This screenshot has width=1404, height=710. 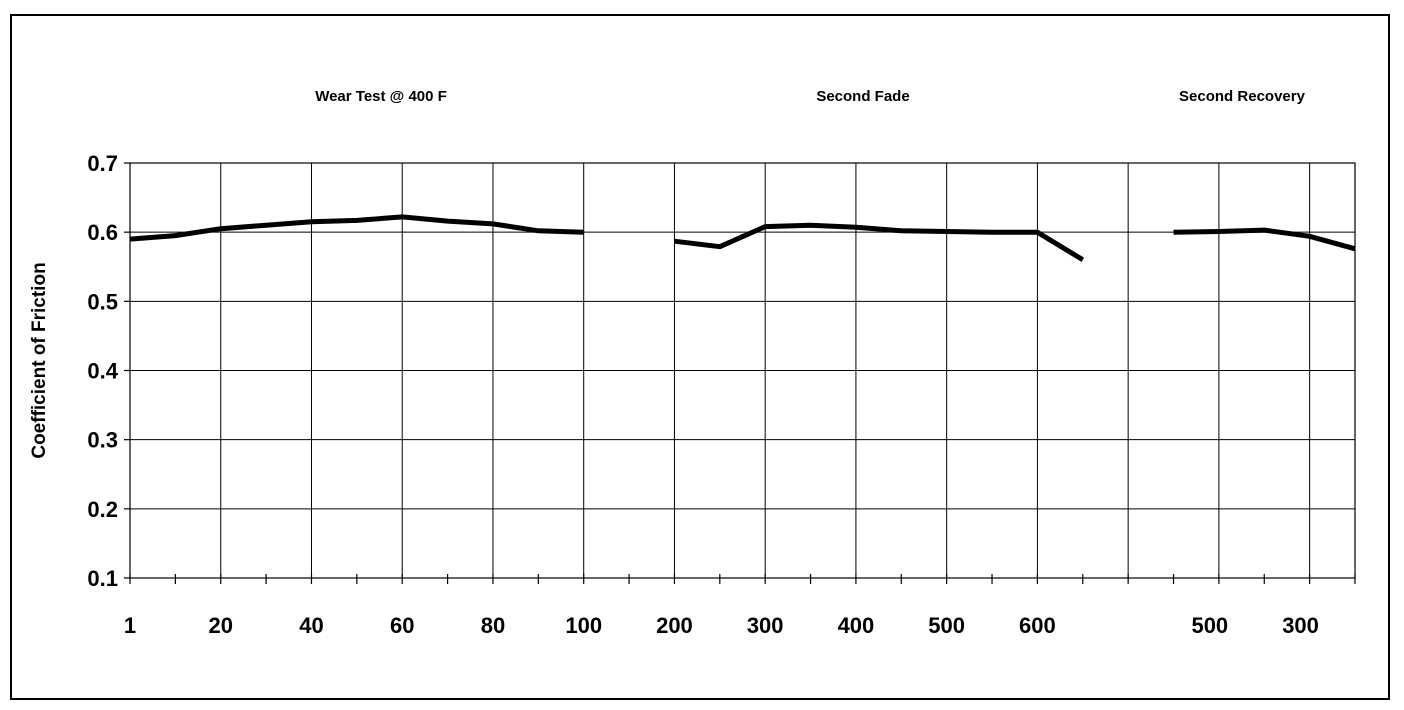 What do you see at coordinates (311, 625) in the screenshot?
I see `x-tick-label: 40` at bounding box center [311, 625].